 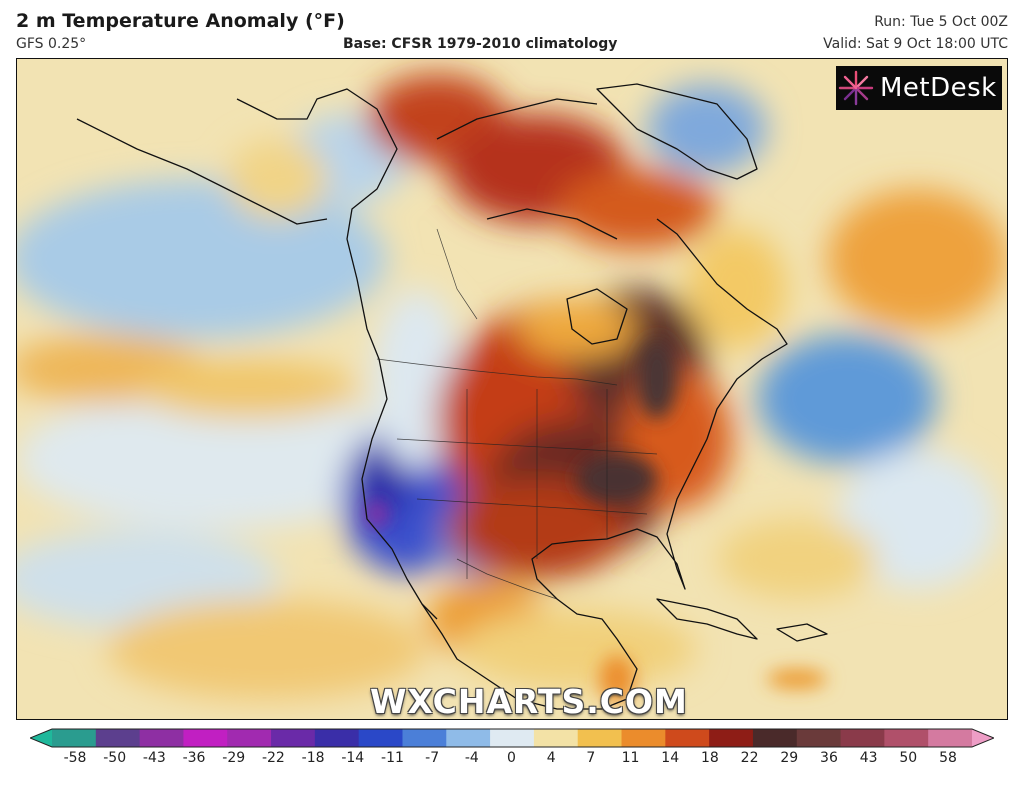 What do you see at coordinates (591, 758) in the screenshot?
I see `colorbar-tick-label: 7` at bounding box center [591, 758].